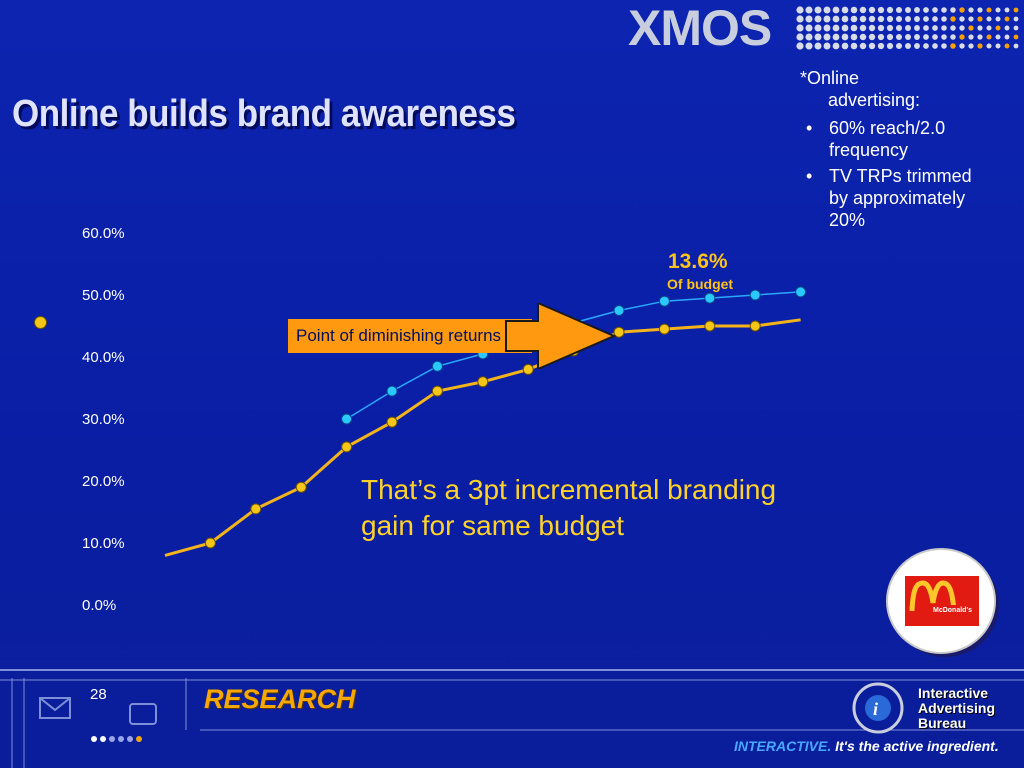 This screenshot has height=768, width=1024. What do you see at coordinates (561, 336) in the screenshot?
I see `right-arrow-icon` at bounding box center [561, 336].